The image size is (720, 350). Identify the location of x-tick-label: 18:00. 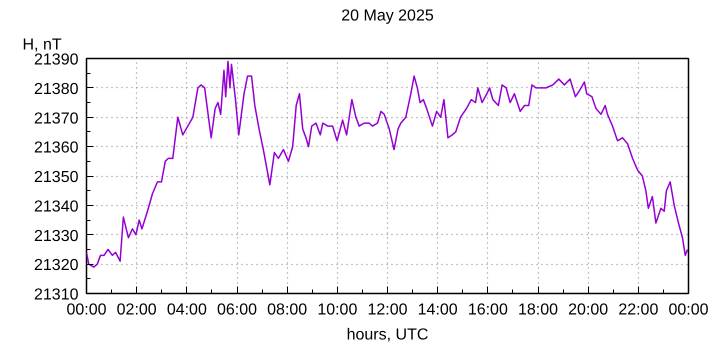
(538, 310).